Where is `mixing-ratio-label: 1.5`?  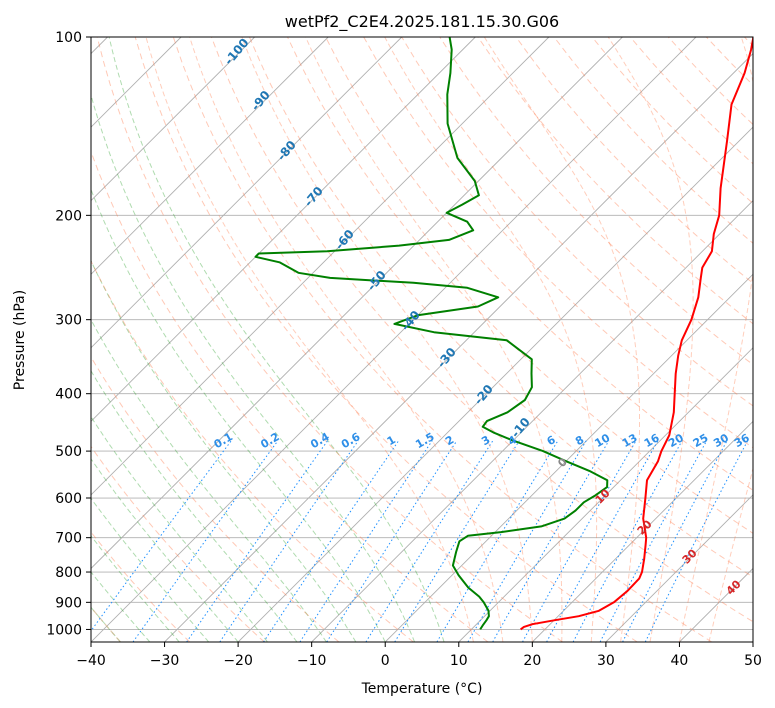
mixing-ratio-label: 1.5 is located at coordinates (424, 440).